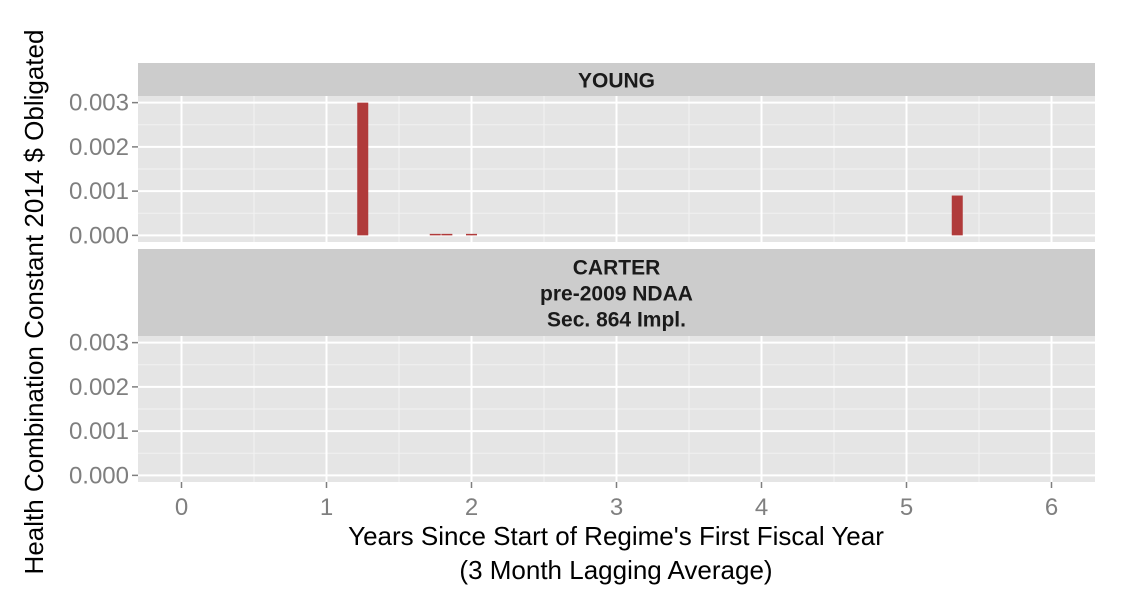  I want to click on x-axis: 0 1 2 3 4 5 6, so click(616, 501).